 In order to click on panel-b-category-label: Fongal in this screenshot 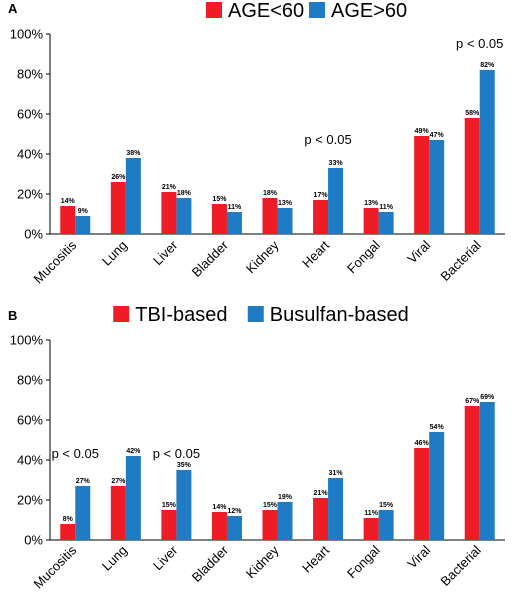, I will do `click(363, 561)`.